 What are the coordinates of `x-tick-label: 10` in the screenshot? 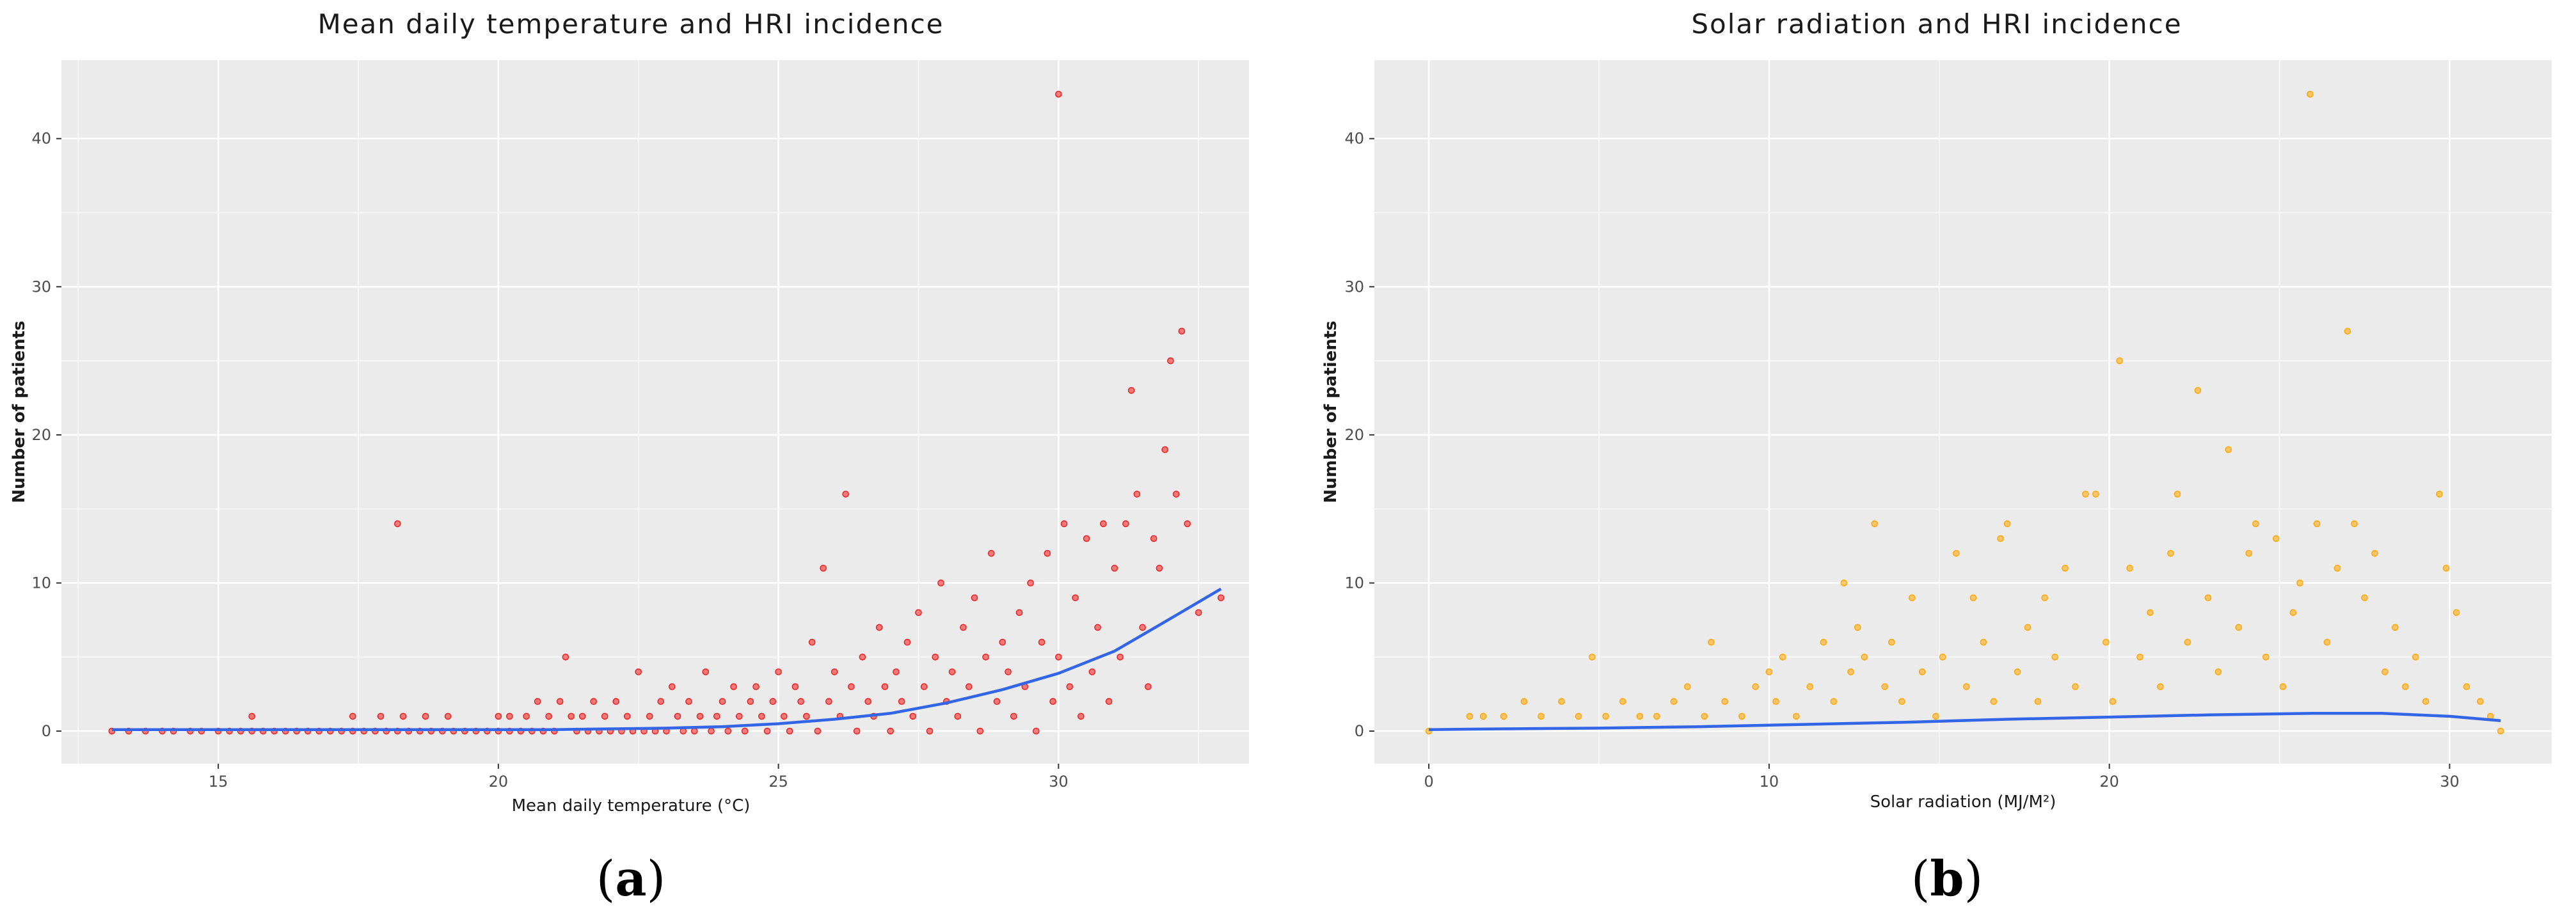 It's located at (1770, 782).